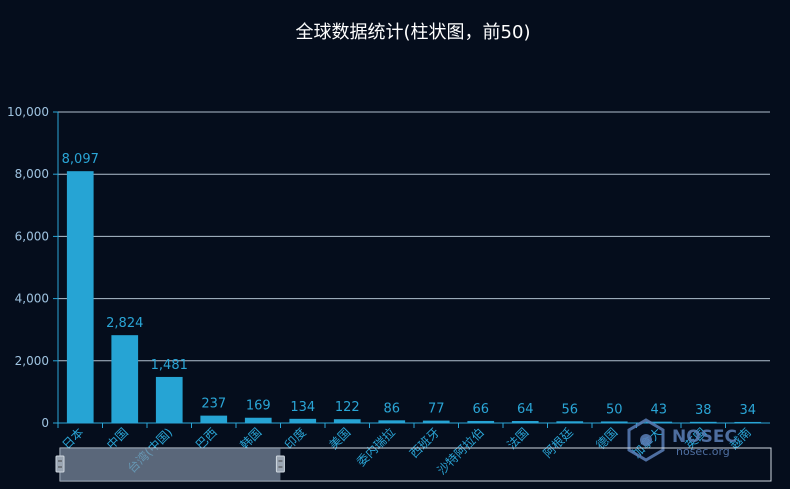 This screenshot has width=790, height=489. I want to click on bar-value-label: 66, so click(480, 409).